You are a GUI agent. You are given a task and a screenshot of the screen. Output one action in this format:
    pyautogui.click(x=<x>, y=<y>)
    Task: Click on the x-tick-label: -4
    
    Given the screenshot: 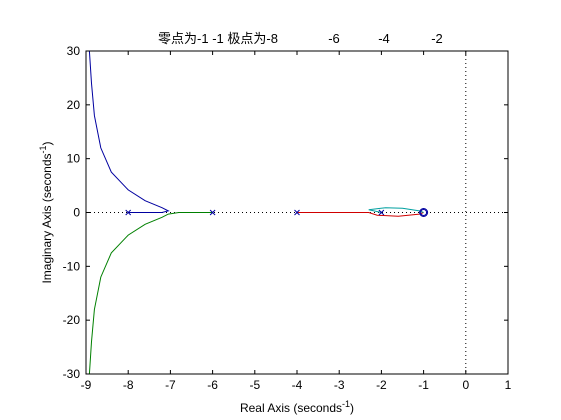 What is the action you would take?
    pyautogui.click(x=297, y=385)
    